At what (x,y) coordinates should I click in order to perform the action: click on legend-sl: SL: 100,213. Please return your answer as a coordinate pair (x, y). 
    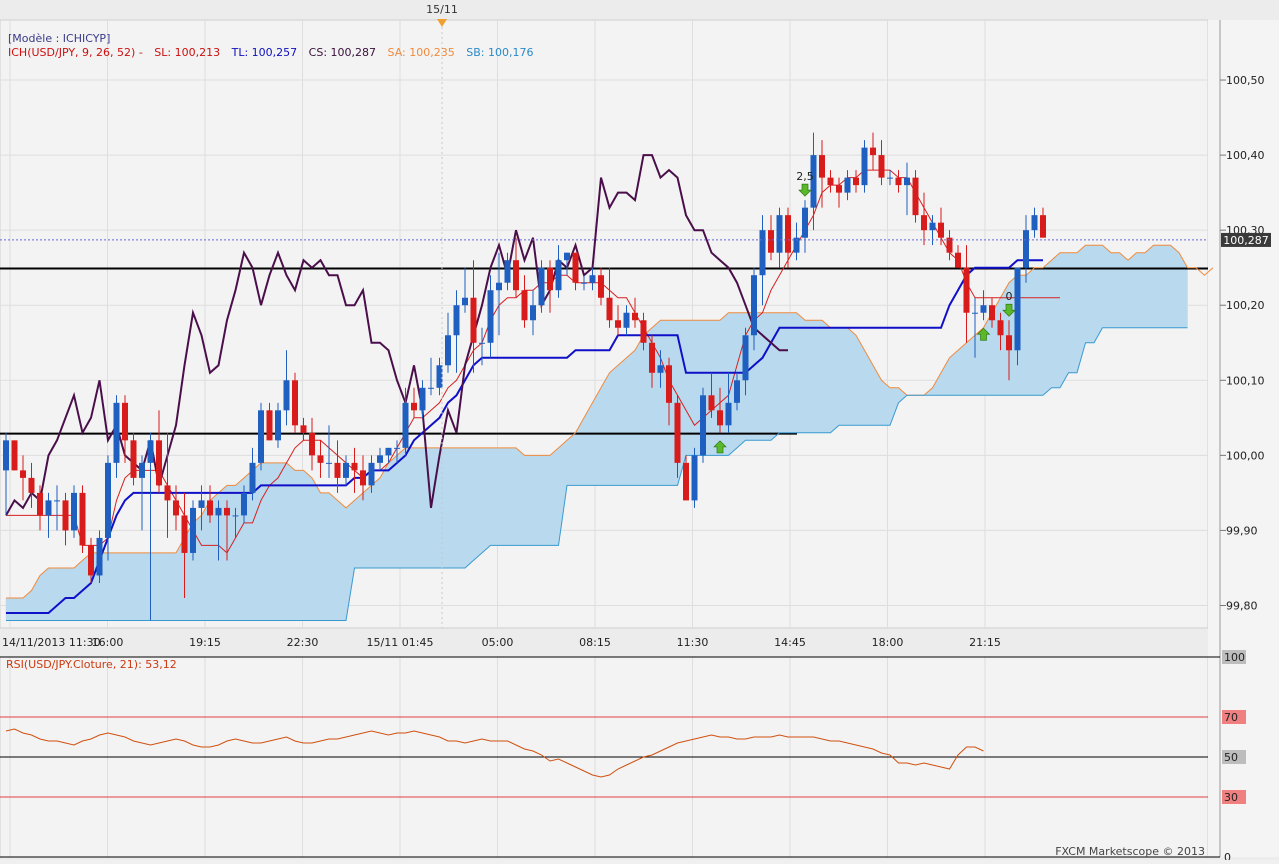
    Looking at the image, I should click on (187, 52).